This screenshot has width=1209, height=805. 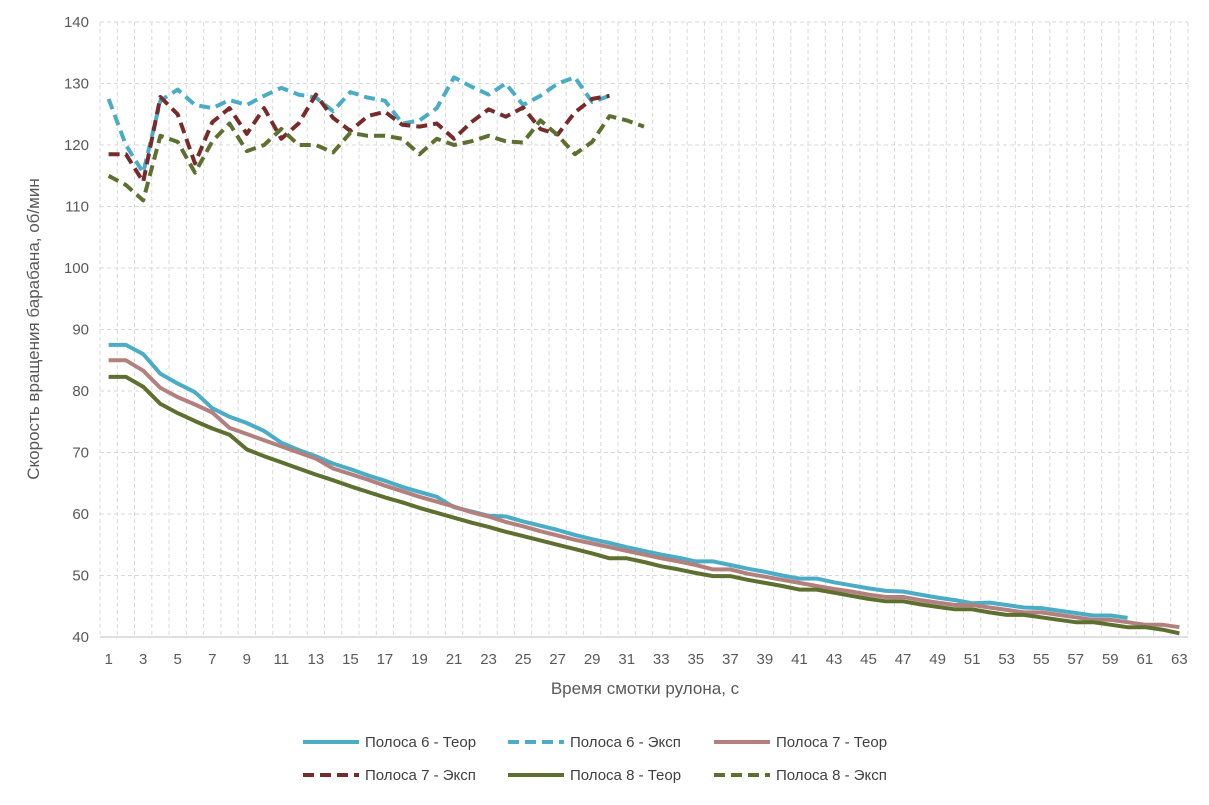 What do you see at coordinates (831, 742) in the screenshot?
I see `legend-label: Полоса 7 - Теор` at bounding box center [831, 742].